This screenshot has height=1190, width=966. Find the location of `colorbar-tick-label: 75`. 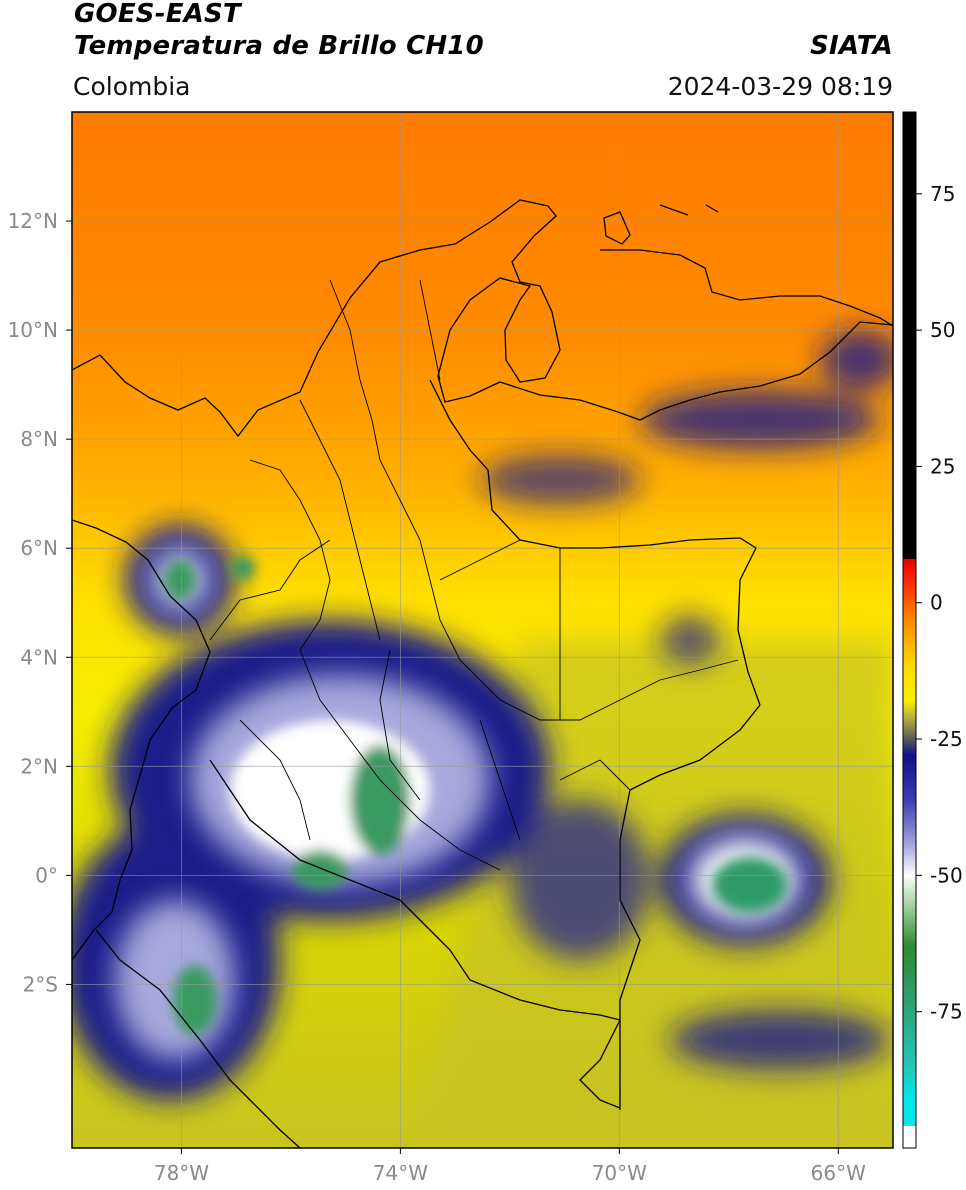

colorbar-tick-label: 75 is located at coordinates (942, 194).